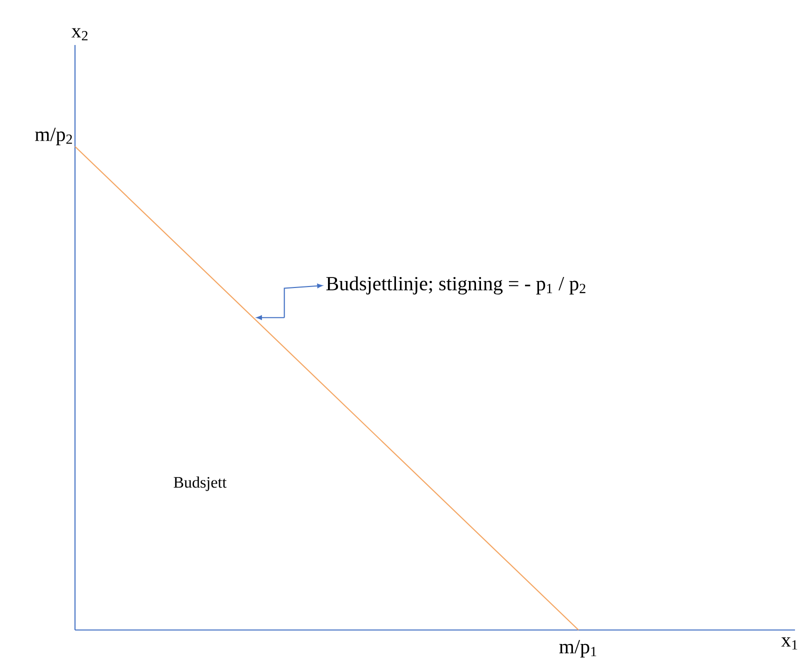  What do you see at coordinates (456, 285) in the screenshot?
I see `annotation: Budsjettlinje; stigning = - p$_{1}$ / p$_{2}$` at bounding box center [456, 285].